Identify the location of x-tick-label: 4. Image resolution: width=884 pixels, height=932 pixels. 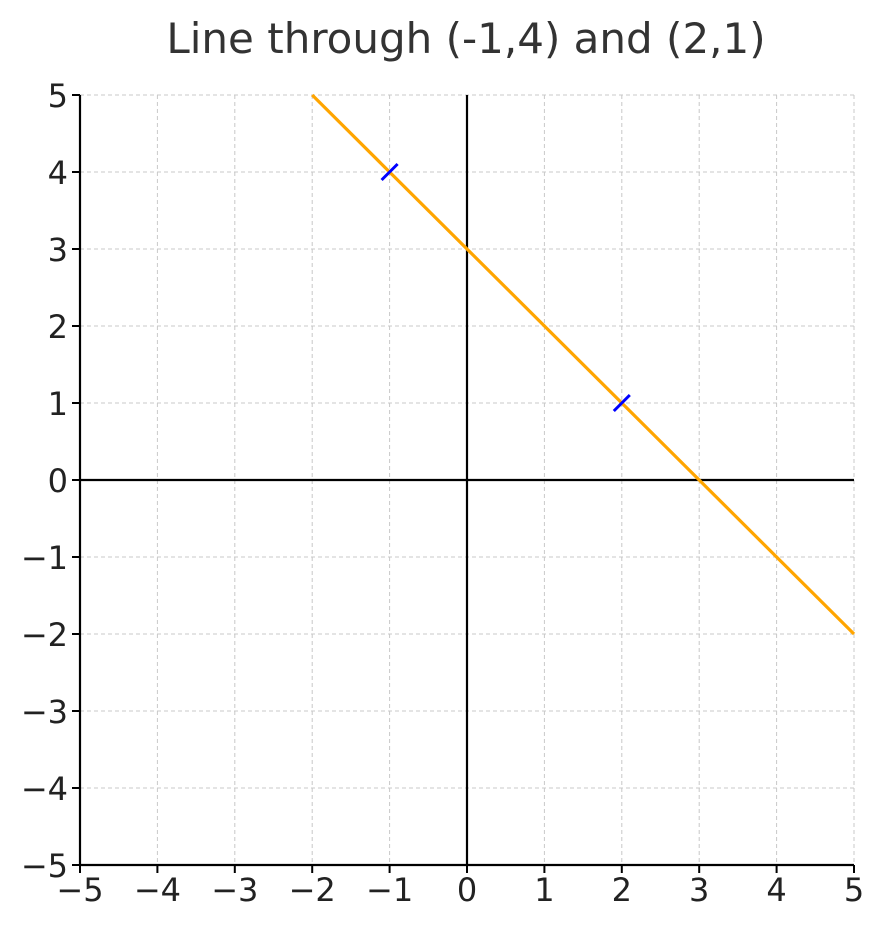
(776, 890).